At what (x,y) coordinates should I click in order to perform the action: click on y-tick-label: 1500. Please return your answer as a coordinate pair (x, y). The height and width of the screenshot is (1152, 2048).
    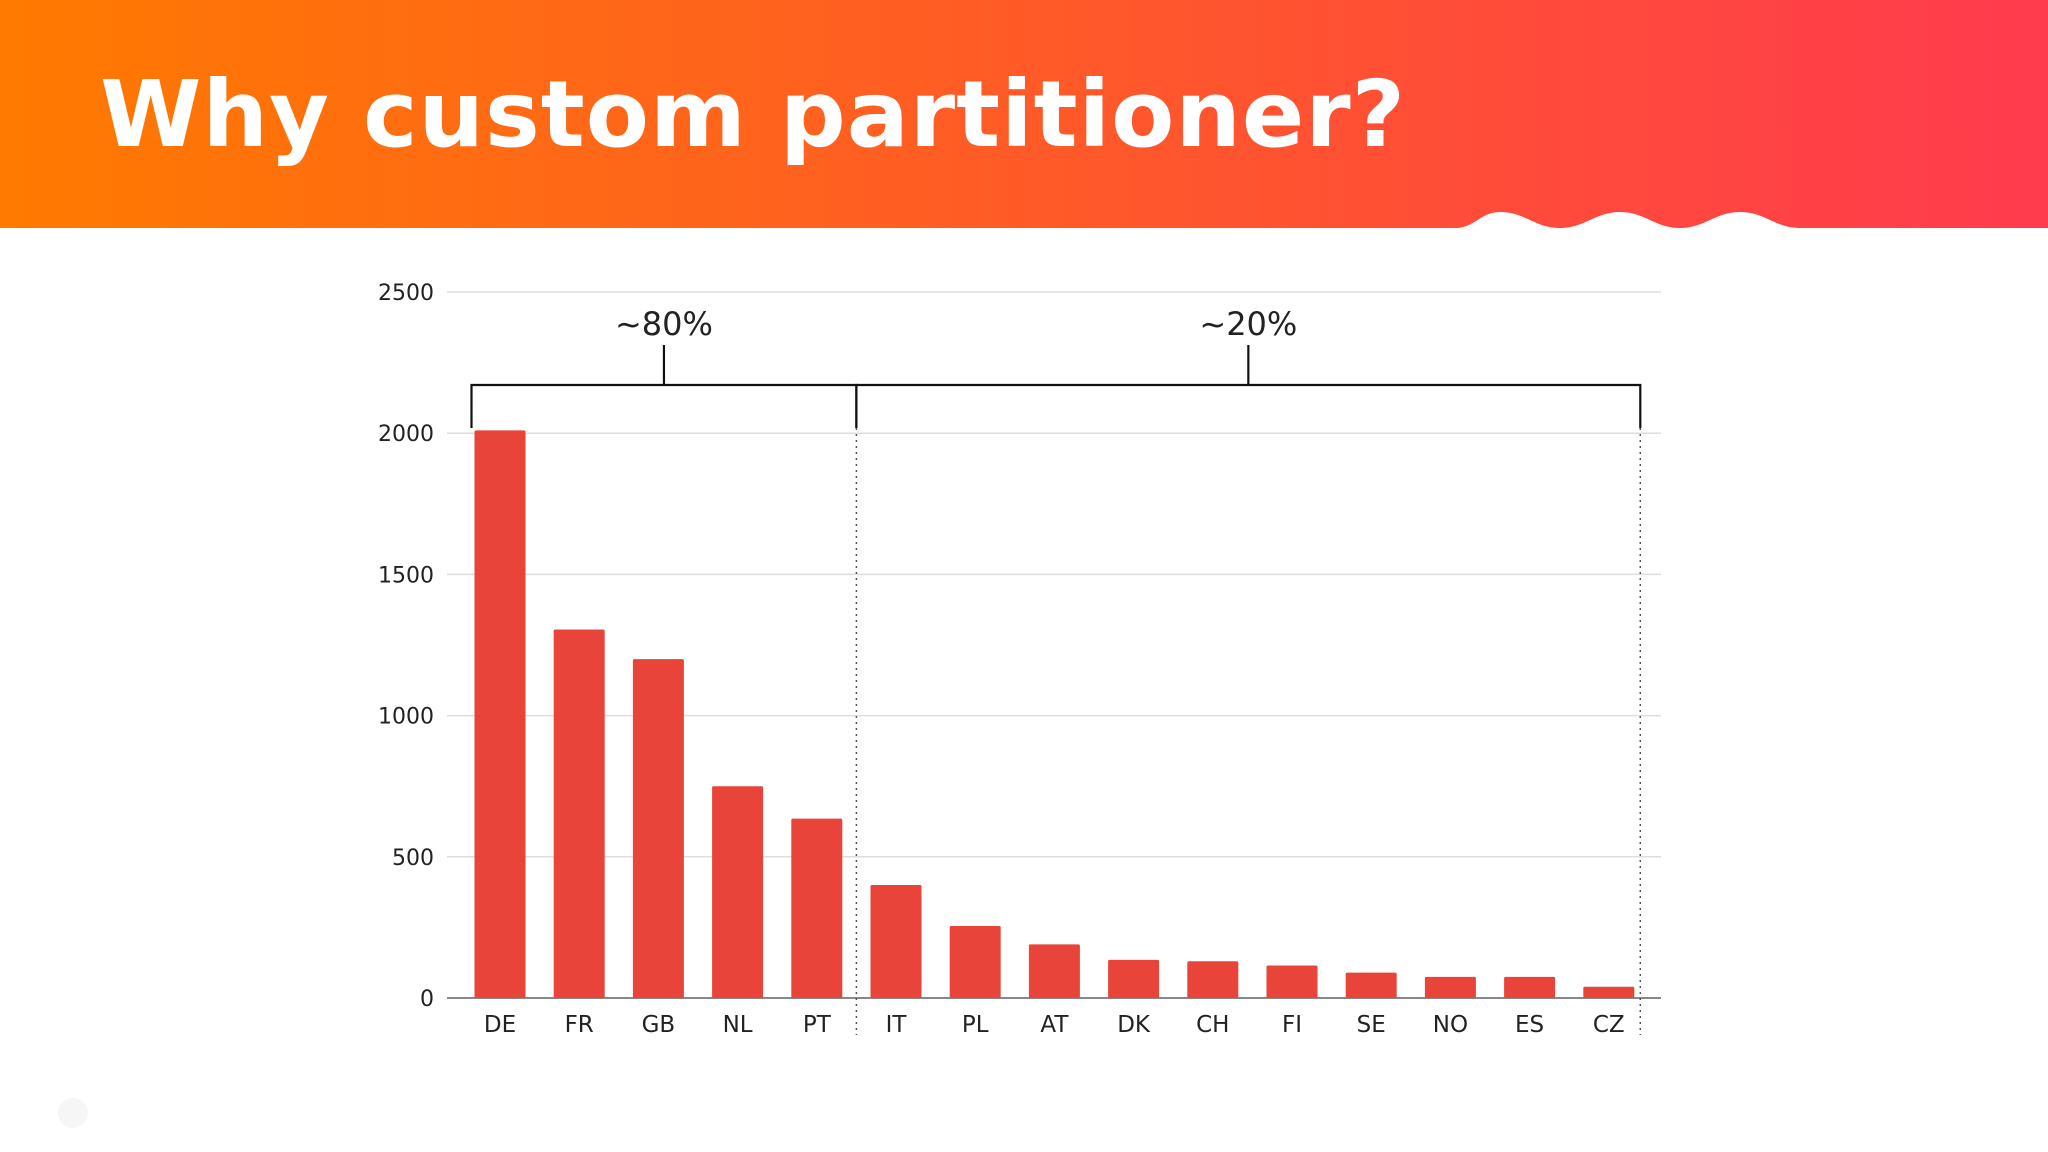
    Looking at the image, I should click on (406, 575).